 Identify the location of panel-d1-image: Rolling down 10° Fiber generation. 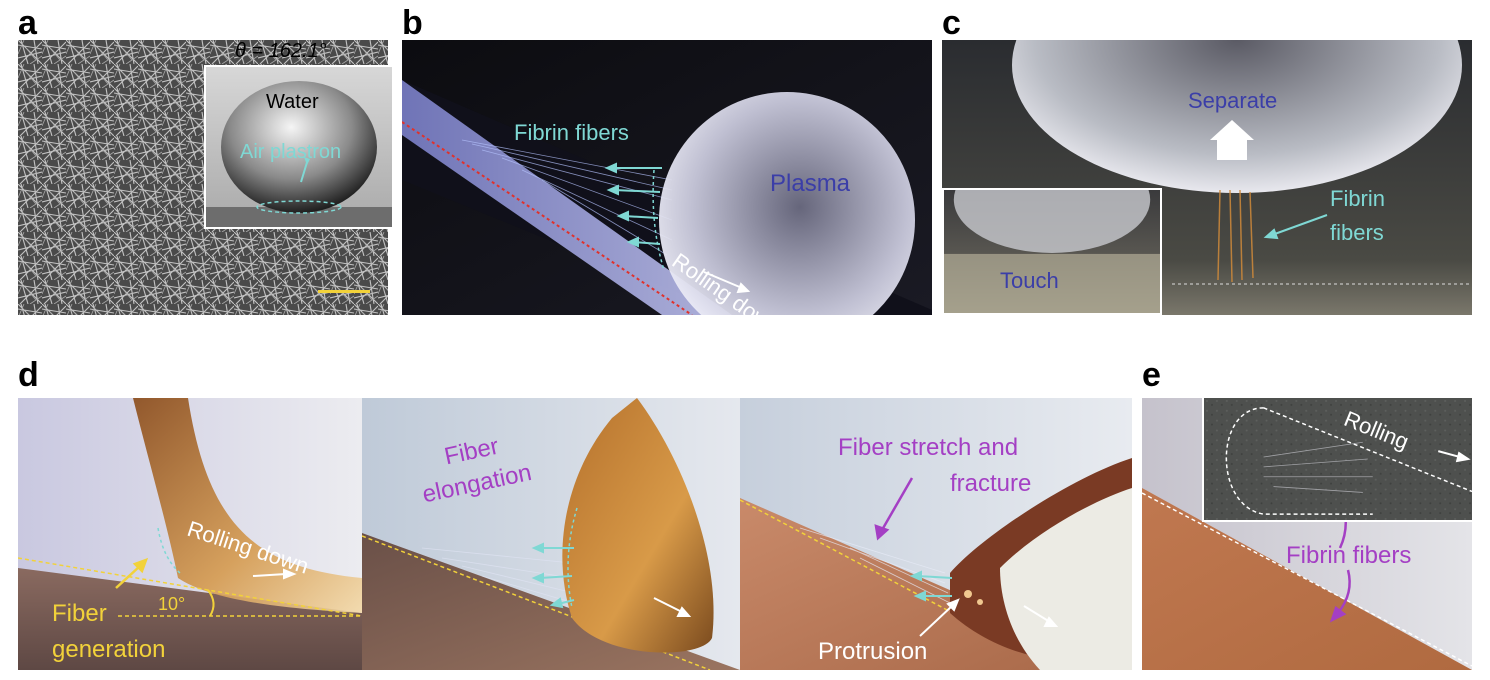
(190, 534).